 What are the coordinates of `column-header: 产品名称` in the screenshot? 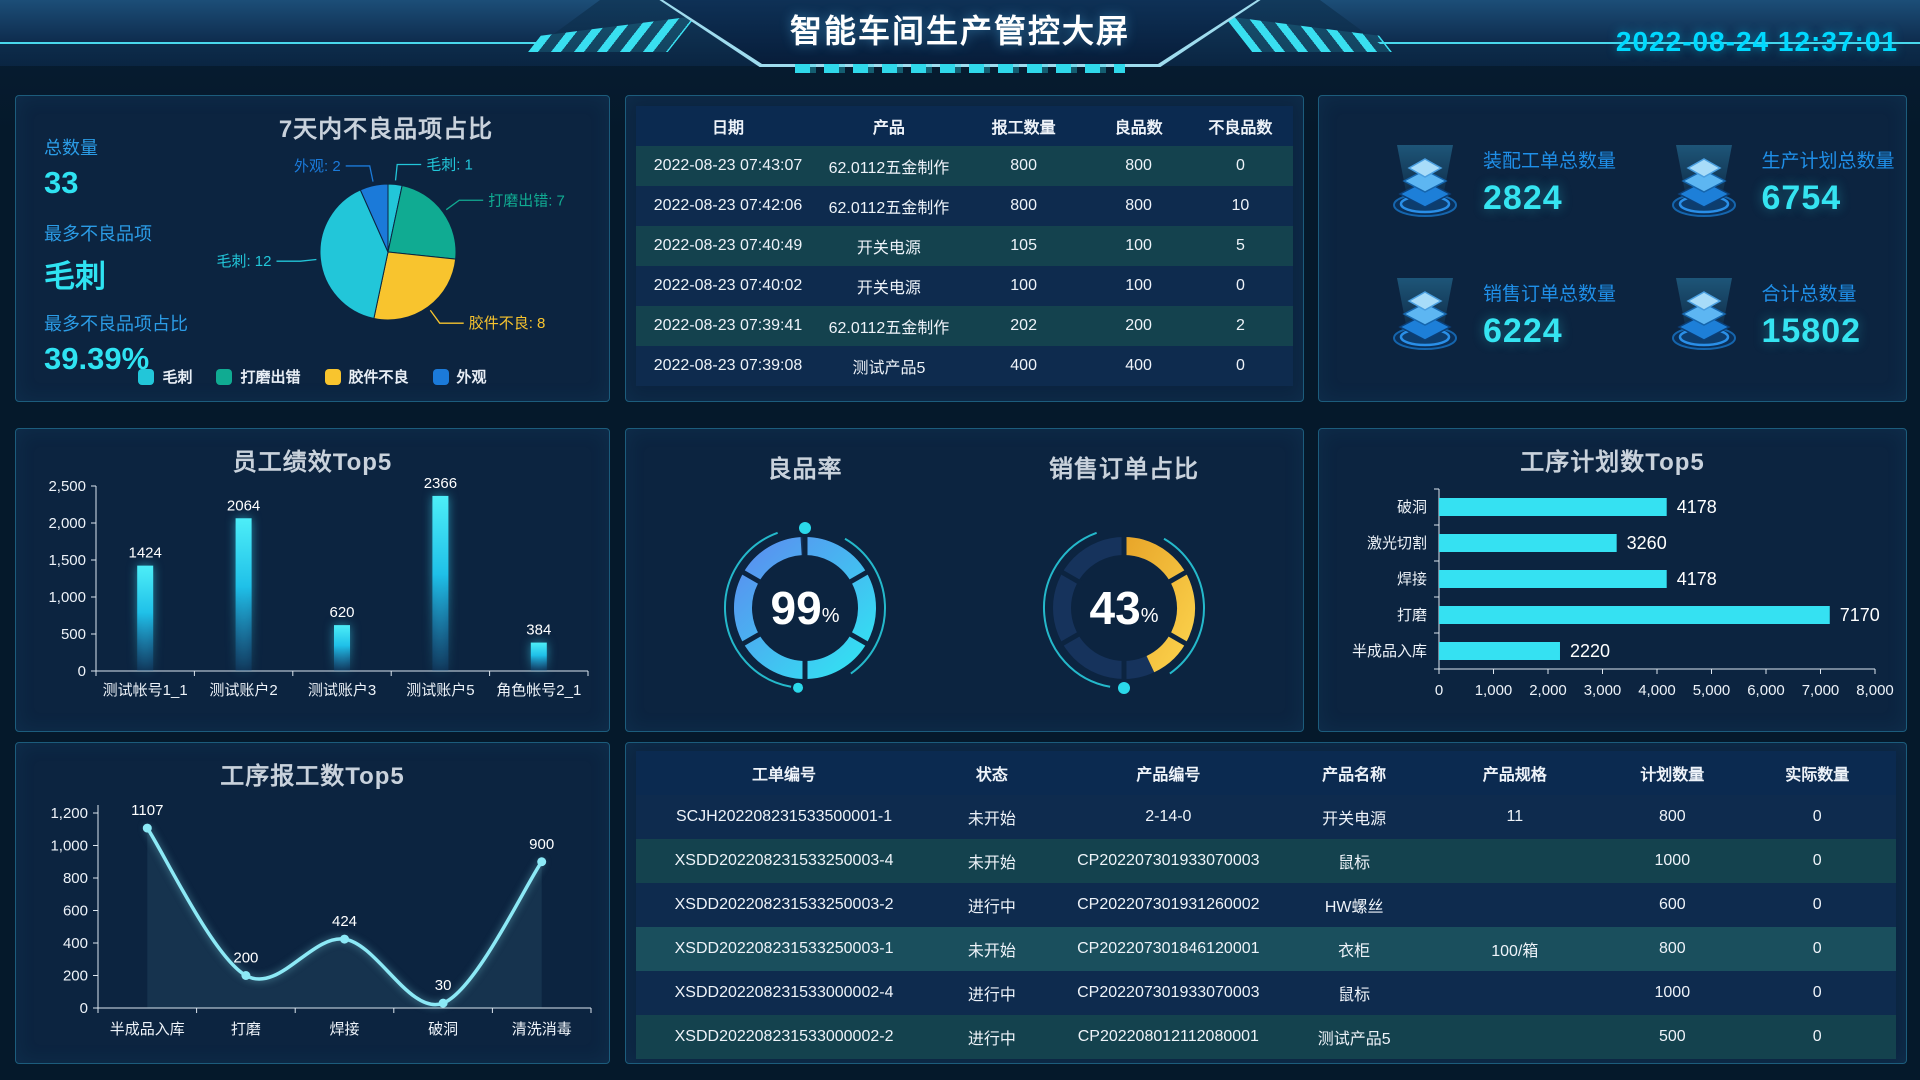 It's located at (1354, 775).